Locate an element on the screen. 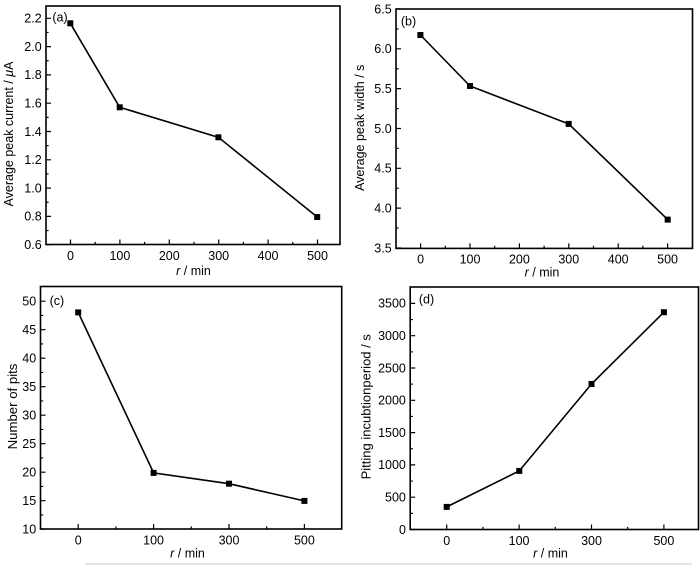  svg-text: 1.8 is located at coordinates (32, 75).